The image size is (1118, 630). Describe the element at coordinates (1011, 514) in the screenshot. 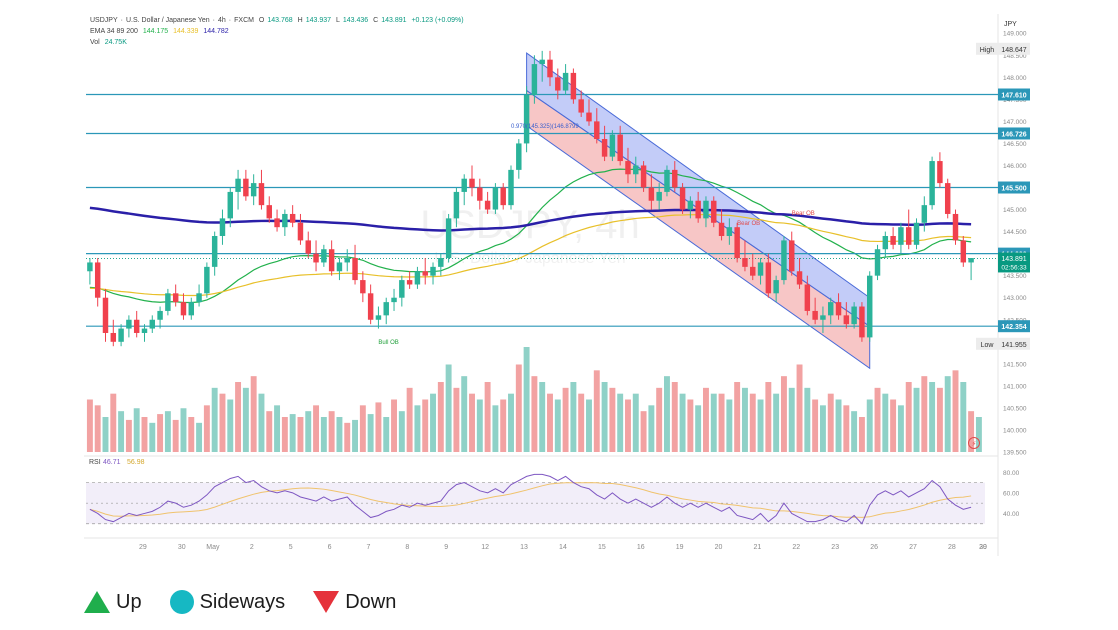

I see `rsi-tick-label: 40.00` at that location.